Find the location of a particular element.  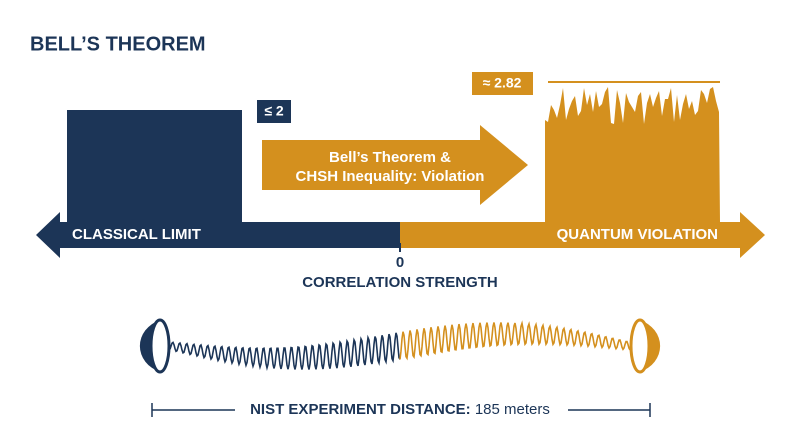

quantum-label: QUANTUM VIOLATION is located at coordinates (637, 234).